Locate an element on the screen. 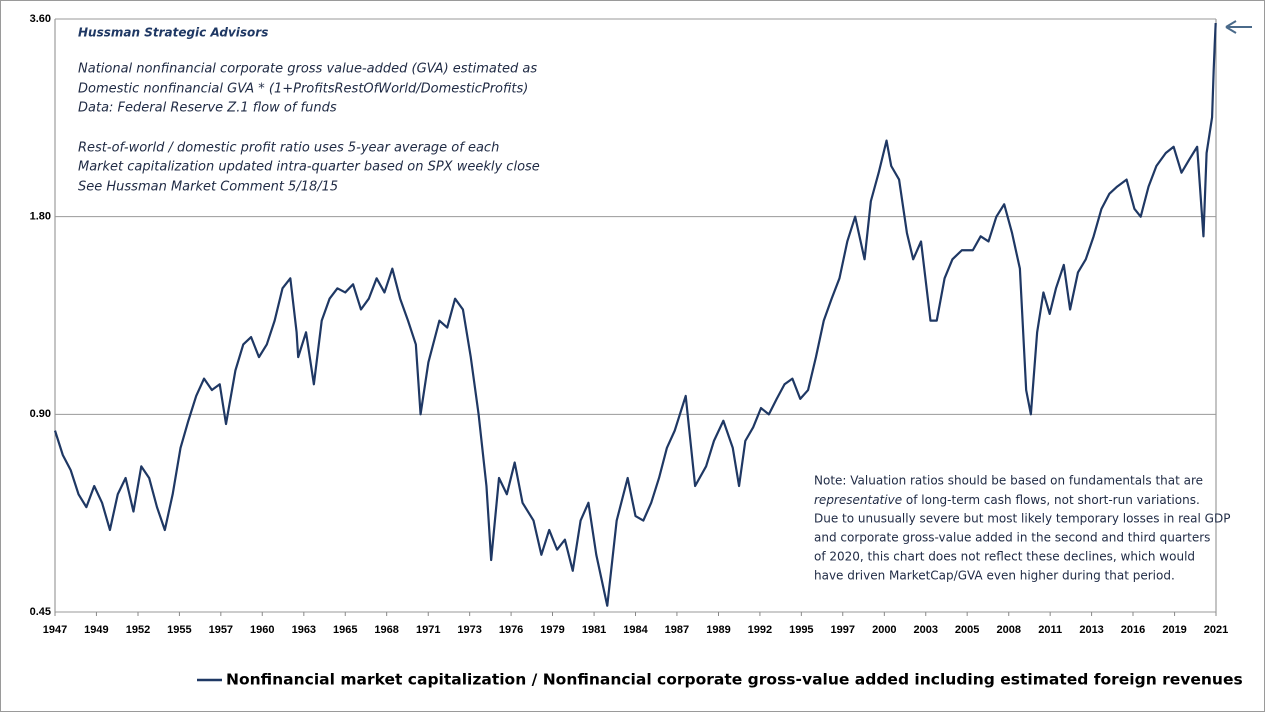 This screenshot has height=712, width=1265. x-tick-label: 1957 is located at coordinates (221, 630).